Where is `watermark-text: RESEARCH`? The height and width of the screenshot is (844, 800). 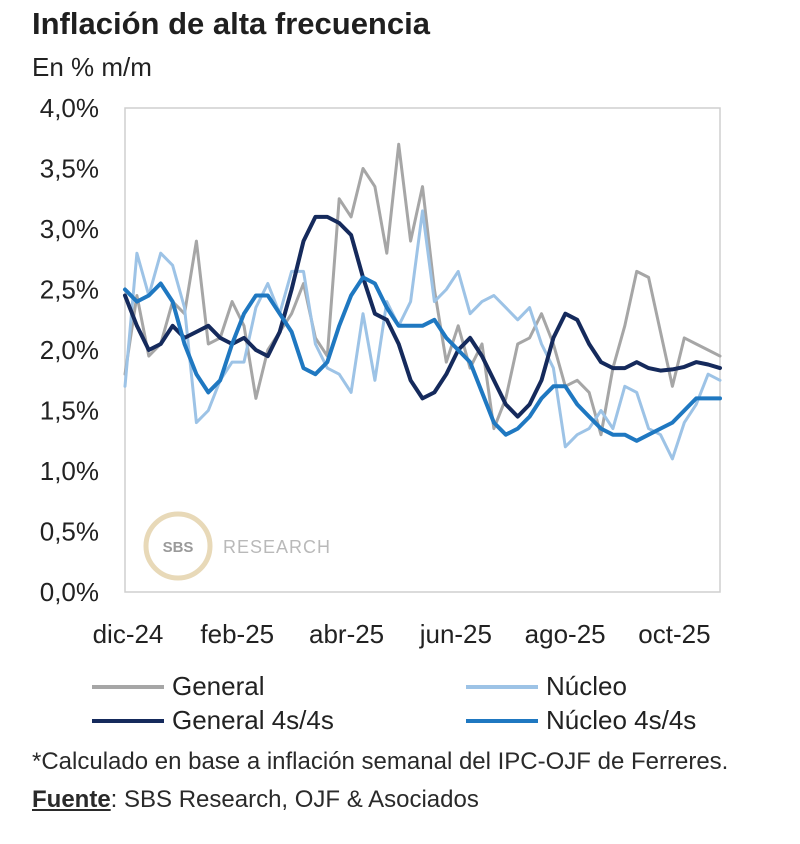 watermark-text: RESEARCH is located at coordinates (277, 547).